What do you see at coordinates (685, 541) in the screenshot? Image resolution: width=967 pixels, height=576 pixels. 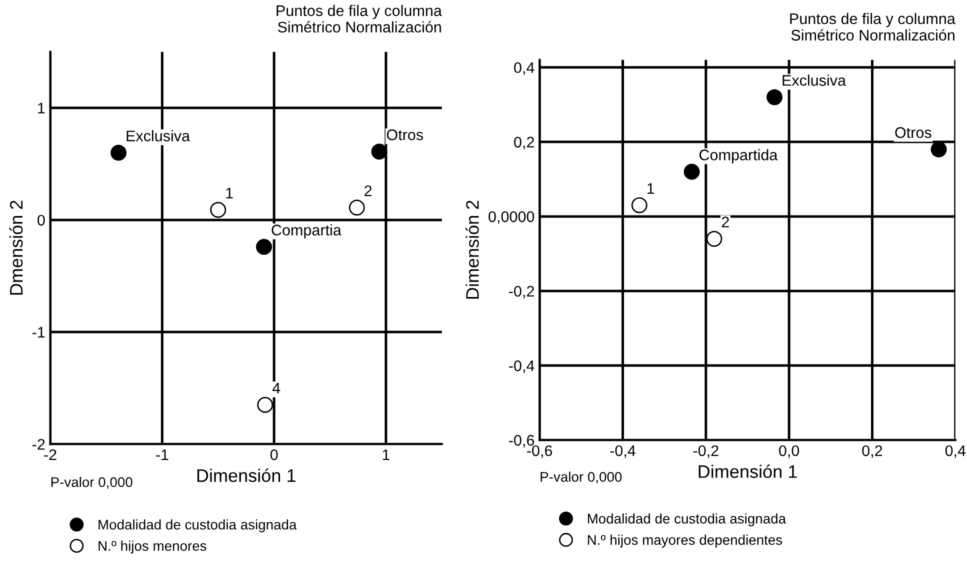 I see `legend-label: N.º hijos mayores dependientes` at bounding box center [685, 541].